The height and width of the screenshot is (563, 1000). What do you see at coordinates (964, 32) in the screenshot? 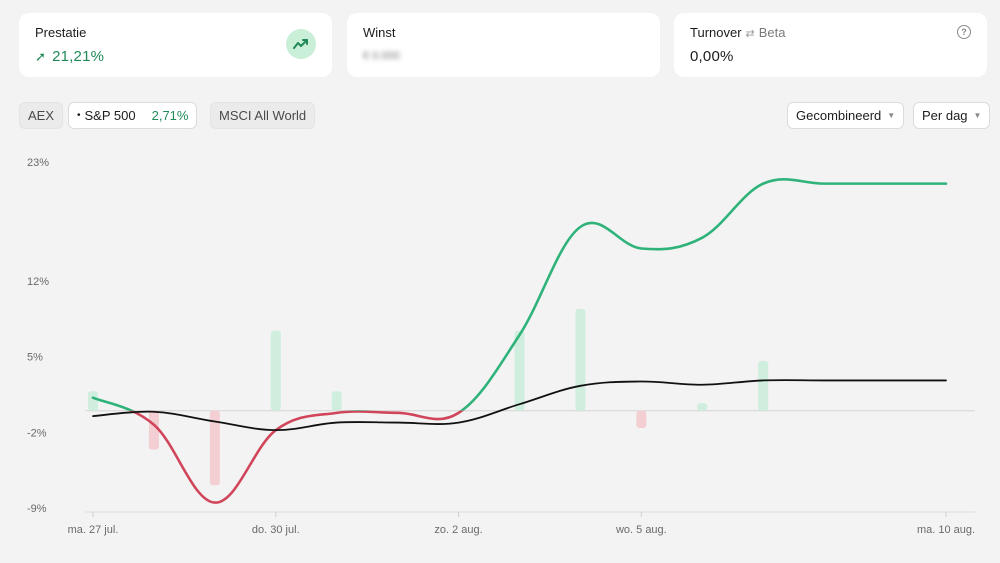
I see `help-icon: ?` at bounding box center [964, 32].